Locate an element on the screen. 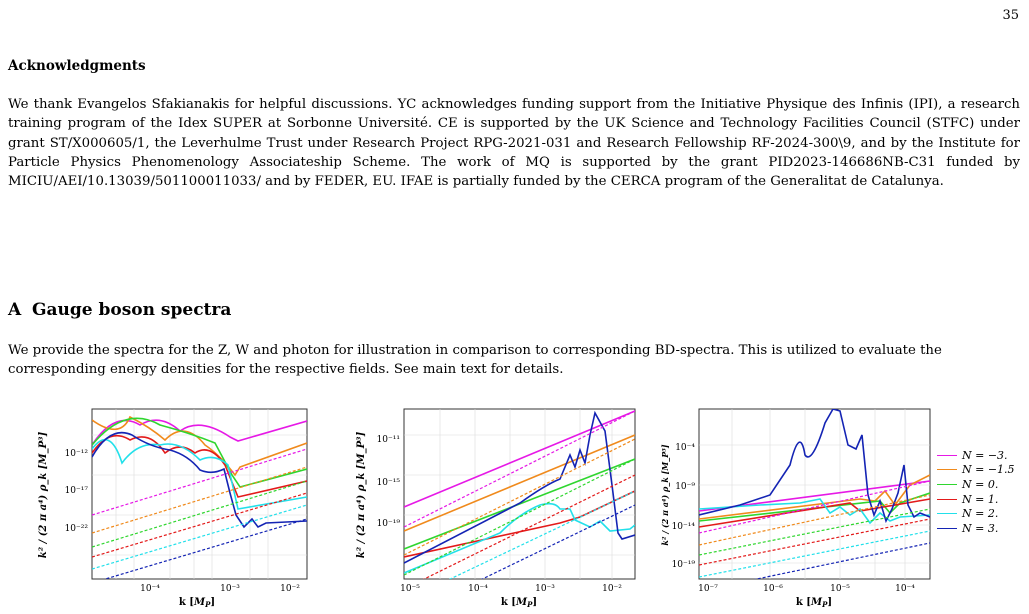 The height and width of the screenshot is (614, 1029). chart2-xtick-2: 10⁻⁴ is located at coordinates (478, 589).